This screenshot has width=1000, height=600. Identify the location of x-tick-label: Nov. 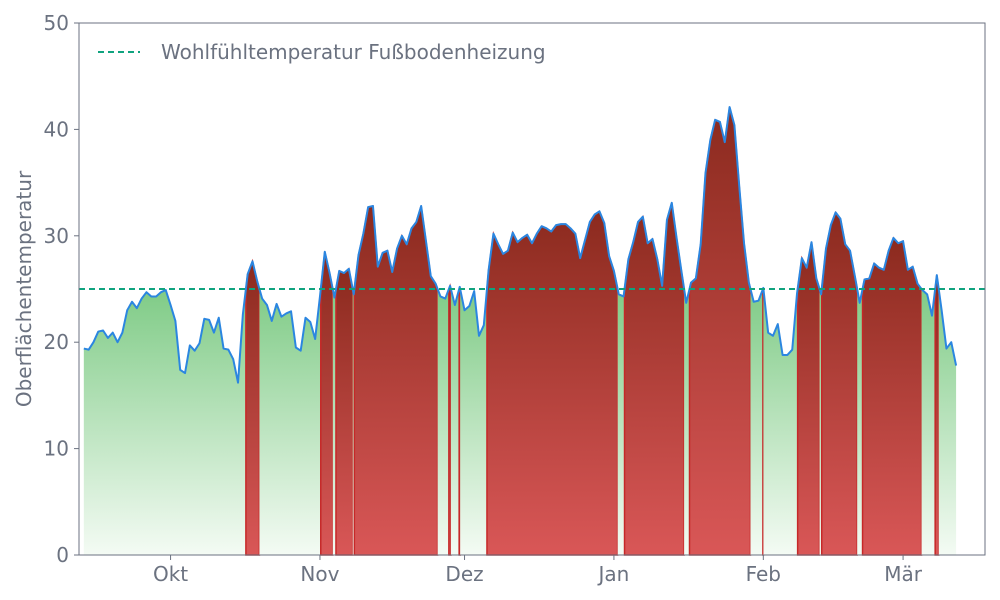
(319, 574).